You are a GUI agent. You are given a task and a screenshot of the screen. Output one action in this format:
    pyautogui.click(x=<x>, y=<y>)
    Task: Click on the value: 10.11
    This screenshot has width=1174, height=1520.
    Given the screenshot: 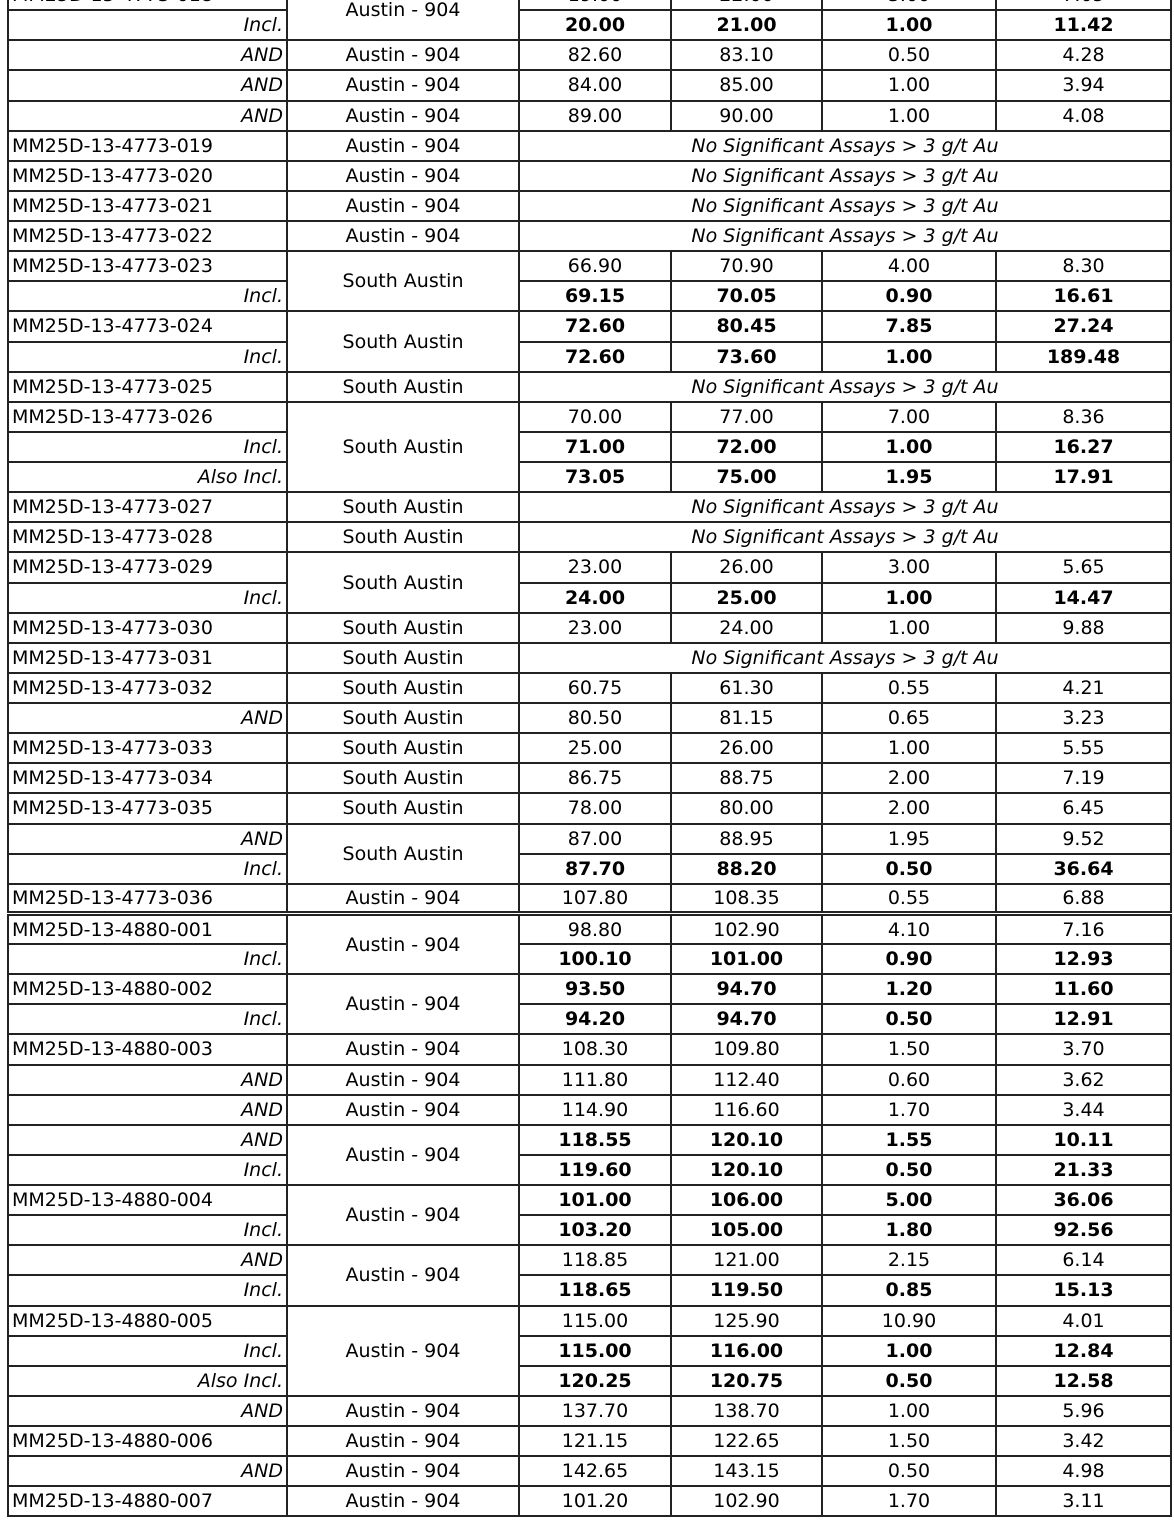 What is the action you would take?
    pyautogui.click(x=1083, y=1139)
    